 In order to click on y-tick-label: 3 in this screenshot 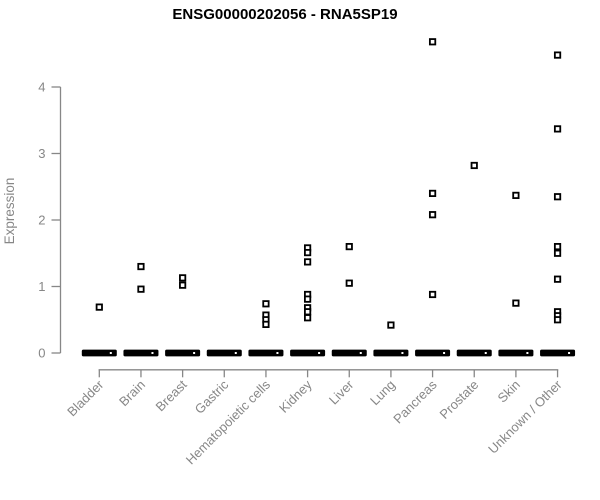, I will do `click(41, 153)`.